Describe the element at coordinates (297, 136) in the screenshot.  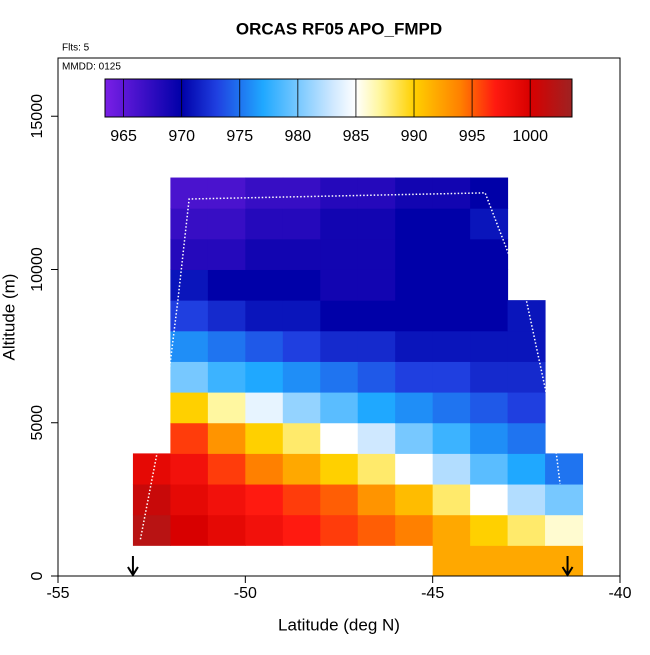
I see `colorbar-tick-label: 980` at that location.